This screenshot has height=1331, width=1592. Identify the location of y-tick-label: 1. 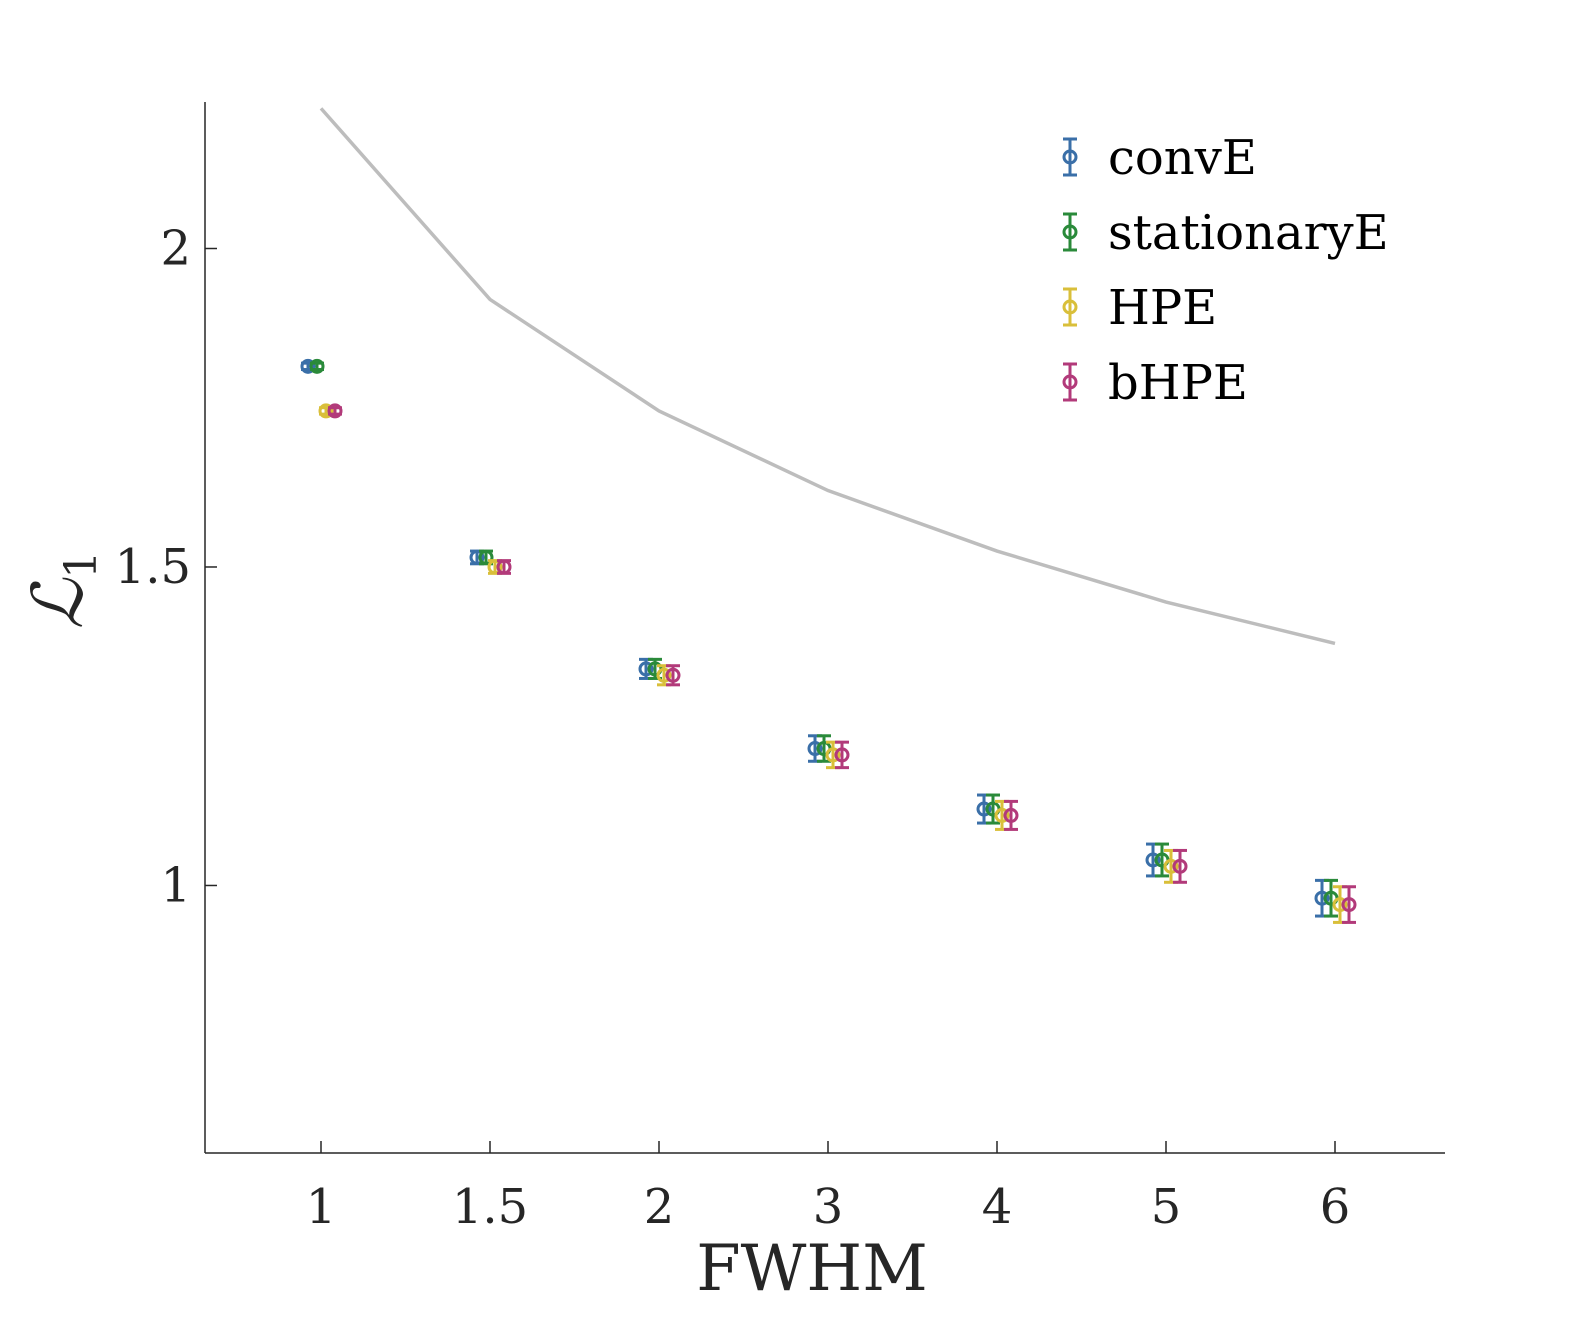
(175, 885).